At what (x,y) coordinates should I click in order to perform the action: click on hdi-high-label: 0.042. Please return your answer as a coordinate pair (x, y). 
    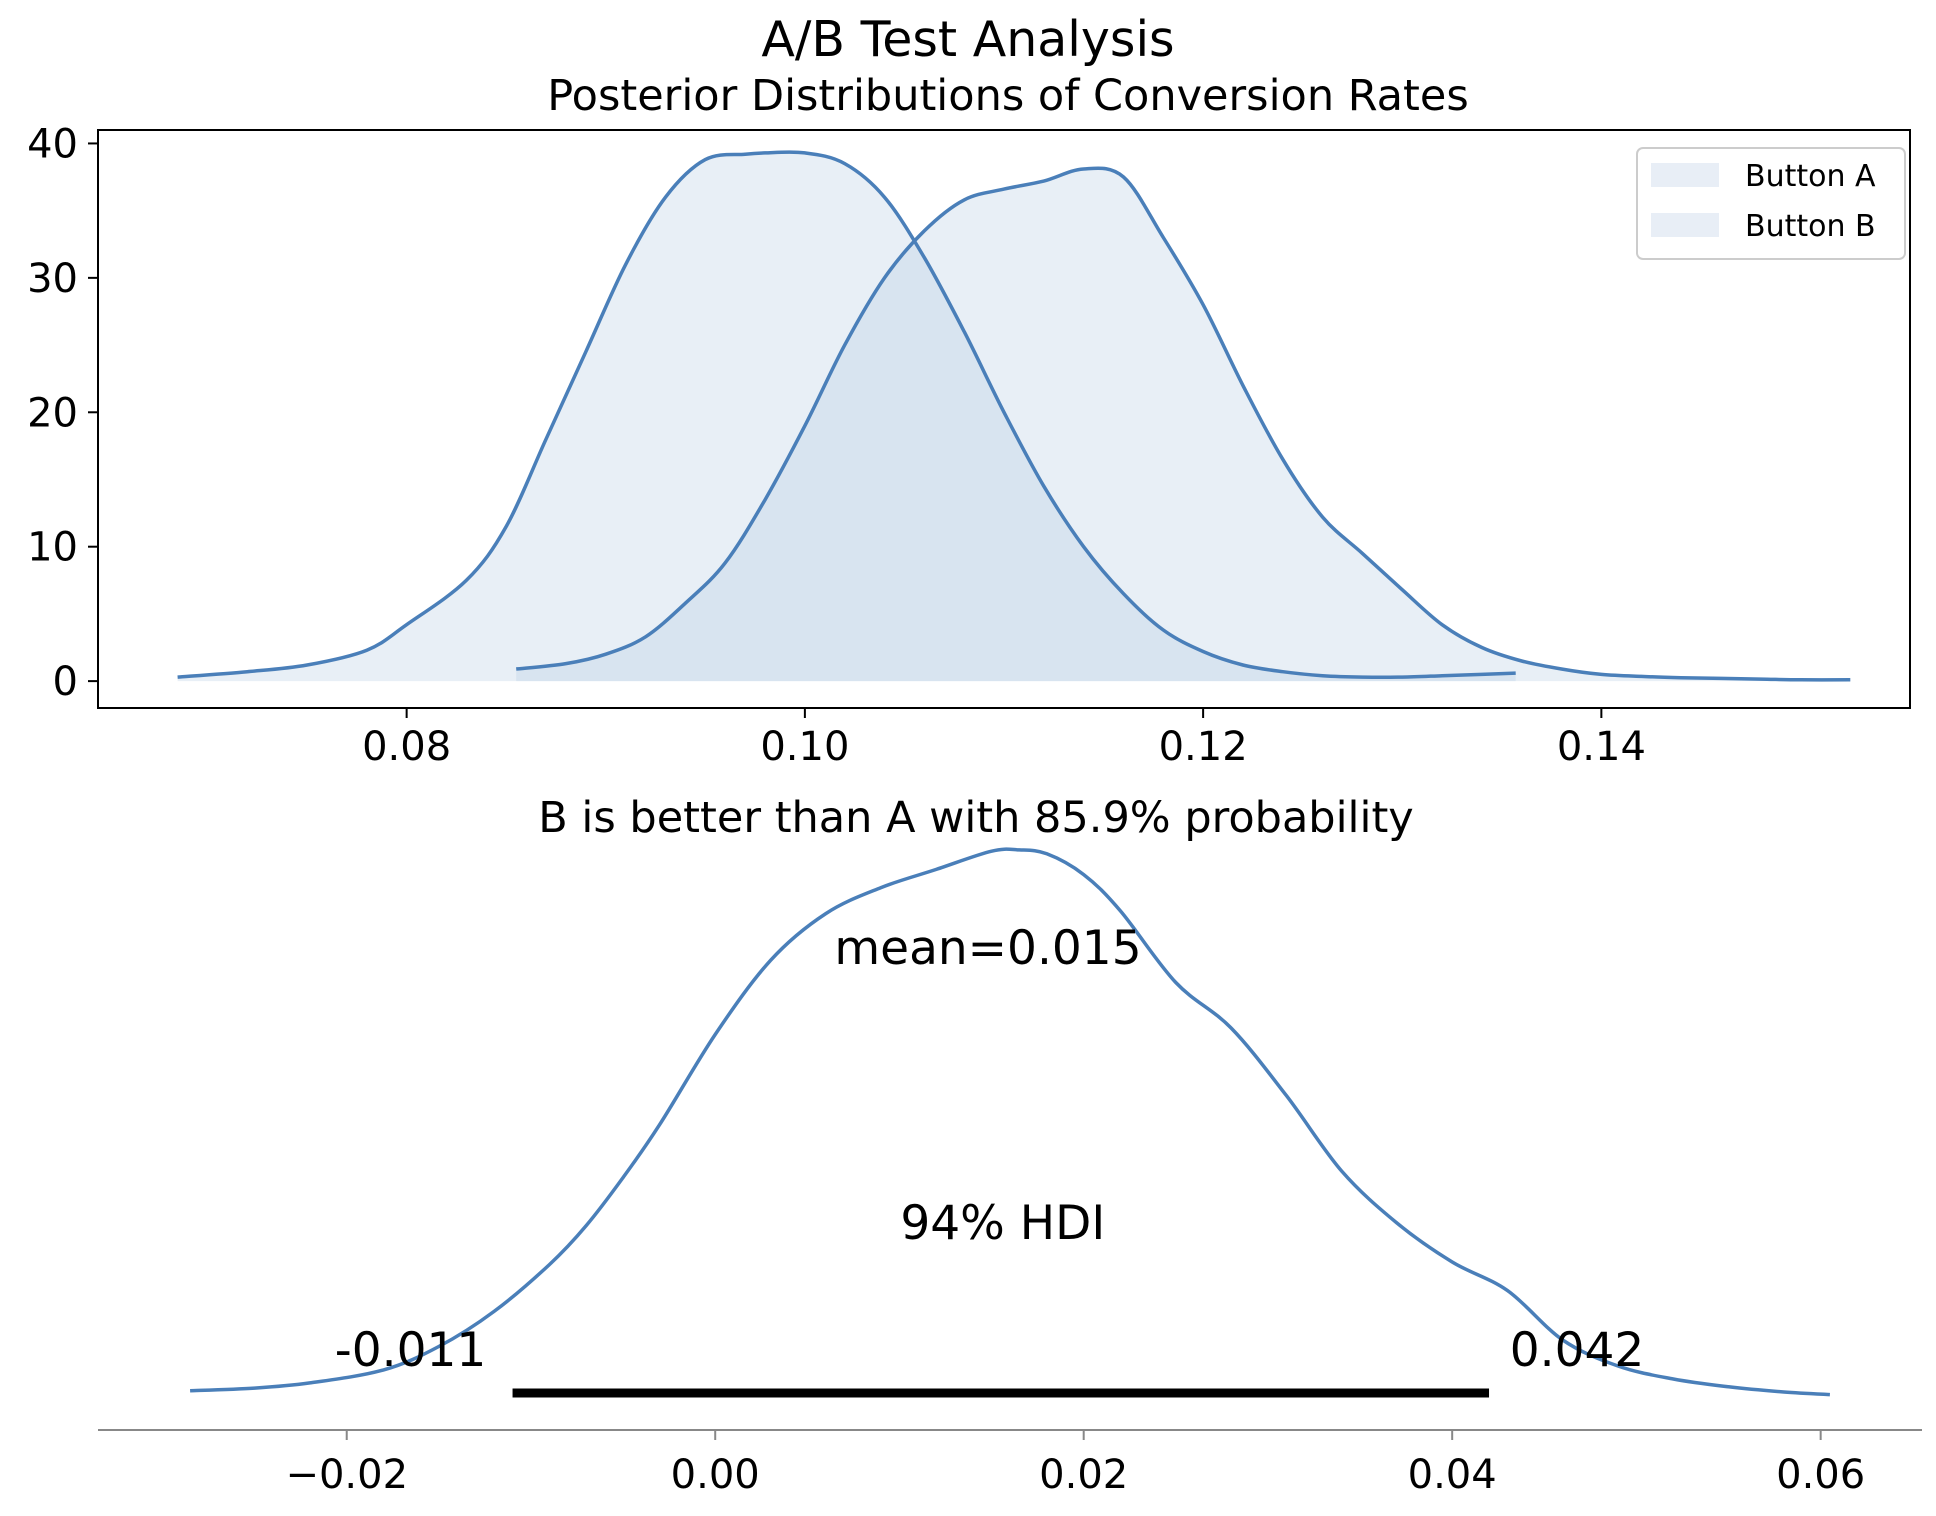
    Looking at the image, I should click on (1577, 1350).